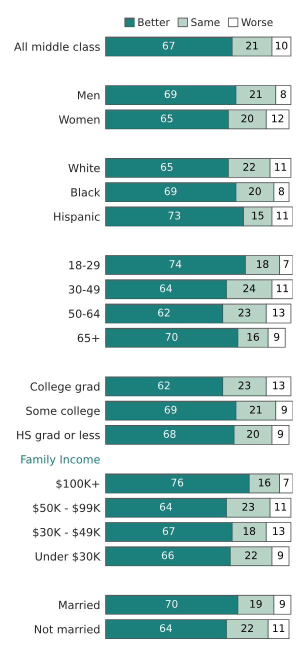 The width and height of the screenshot is (305, 649). Describe the element at coordinates (77, 217) in the screenshot. I see `y-tick-label: Hispanic` at that location.